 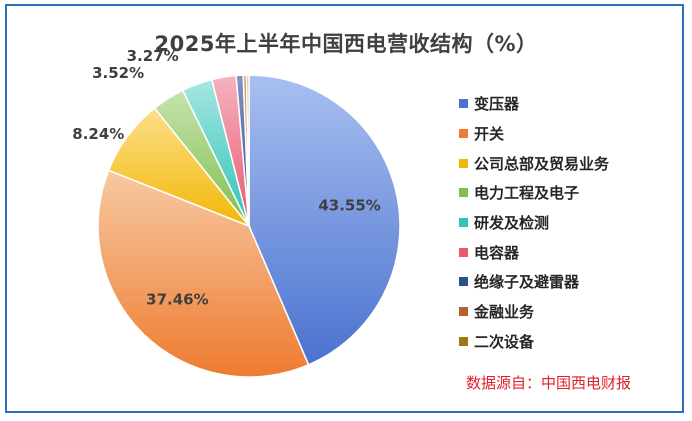 I want to click on legend-label: 开关, so click(x=489, y=134).